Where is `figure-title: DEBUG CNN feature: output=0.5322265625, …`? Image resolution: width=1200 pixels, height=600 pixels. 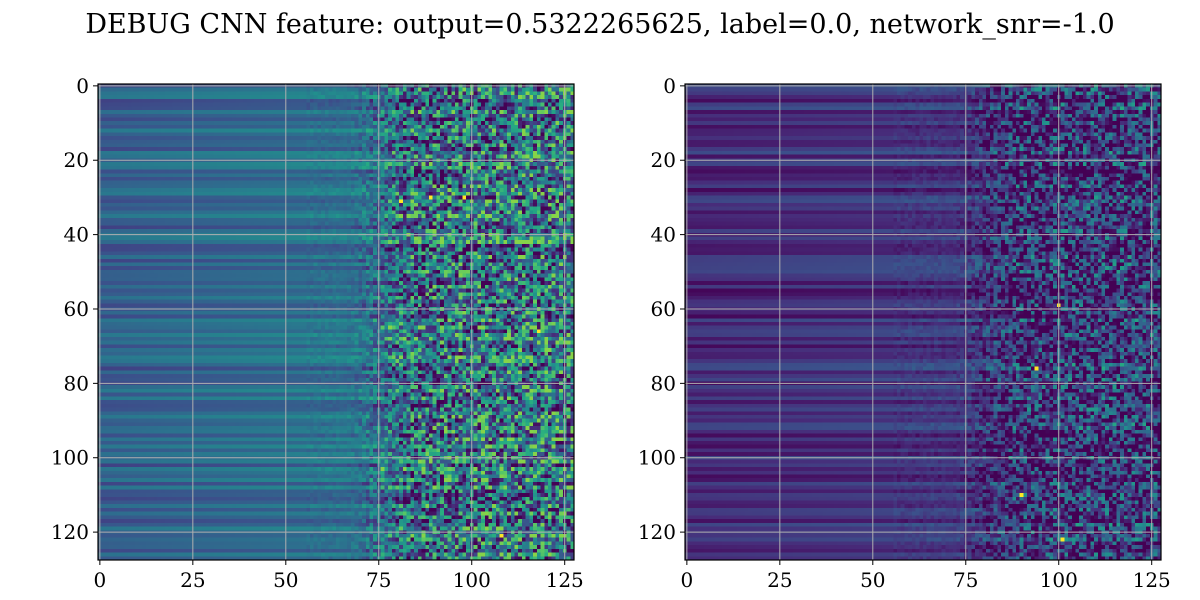
figure-title: DEBUG CNN feature: output=0.5322265625, … is located at coordinates (599, 24).